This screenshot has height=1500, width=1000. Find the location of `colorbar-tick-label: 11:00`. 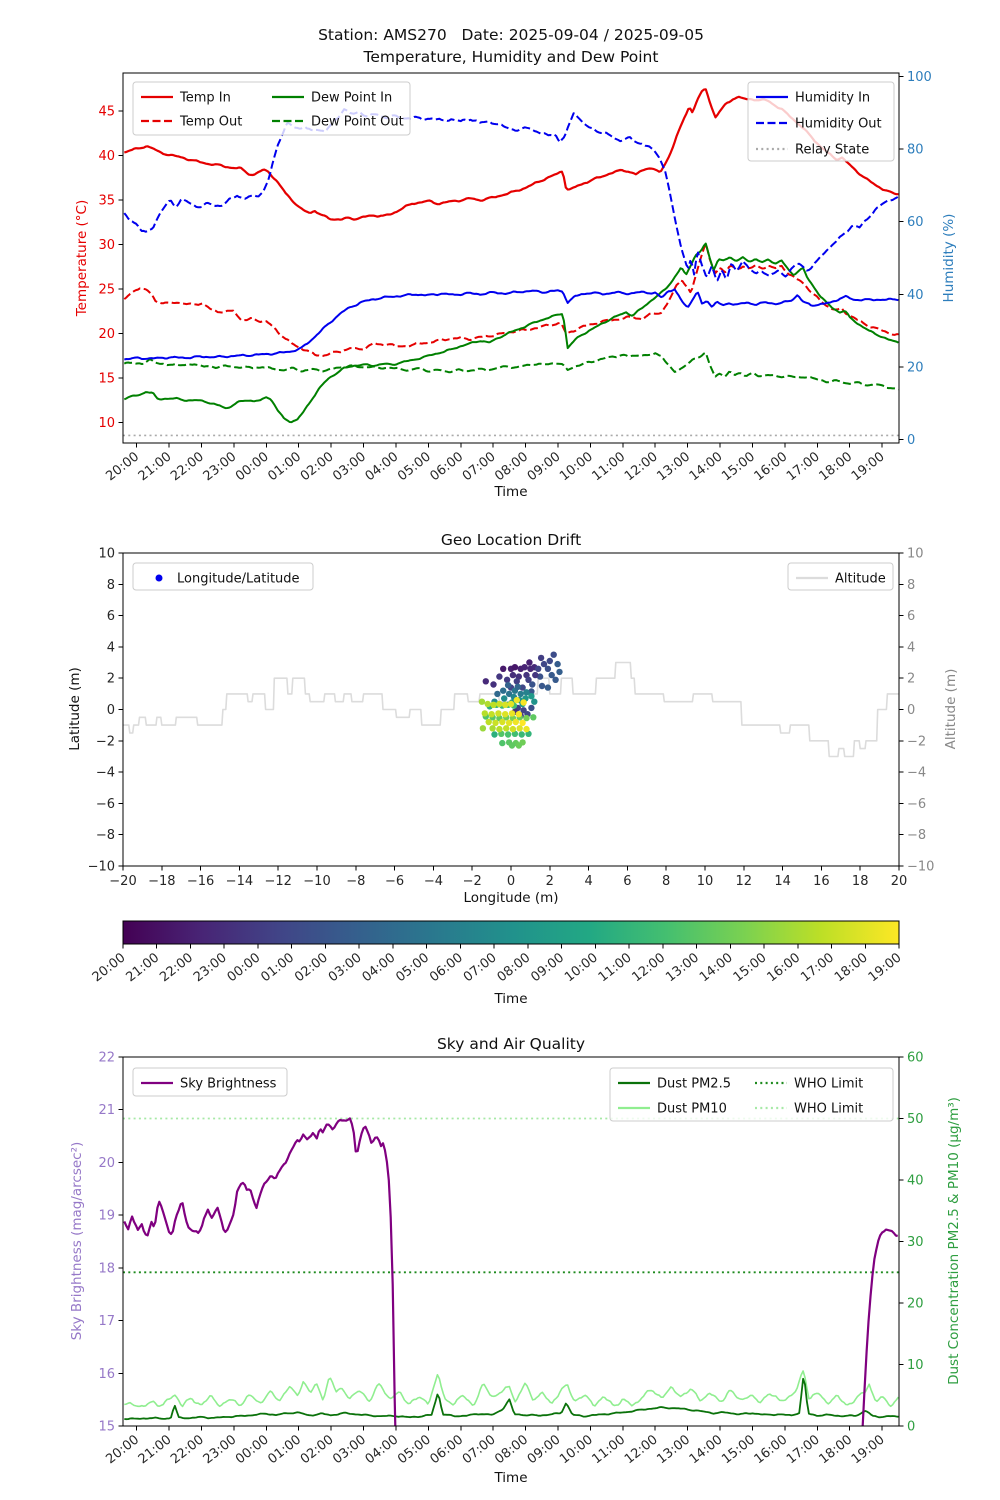

colorbar-tick-label: 11:00 is located at coordinates (615, 967).